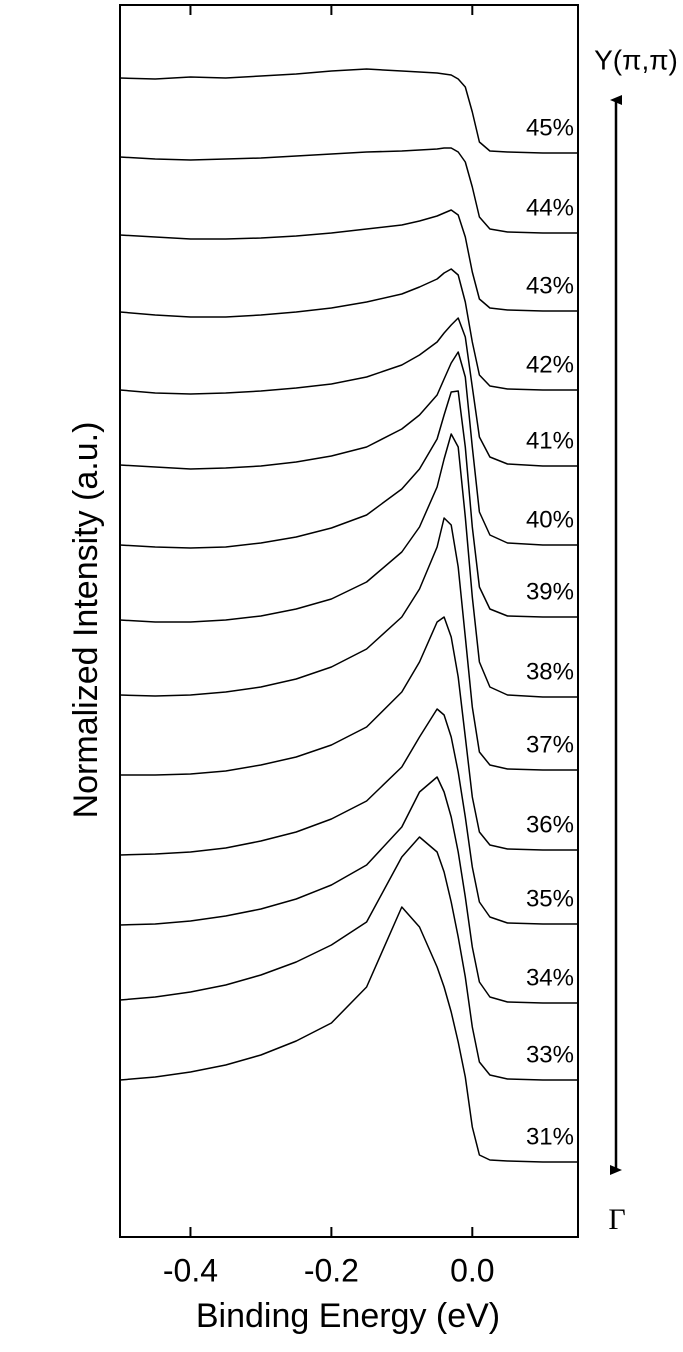  Describe the element at coordinates (550, 519) in the screenshot. I see `series-label: 40%` at that location.